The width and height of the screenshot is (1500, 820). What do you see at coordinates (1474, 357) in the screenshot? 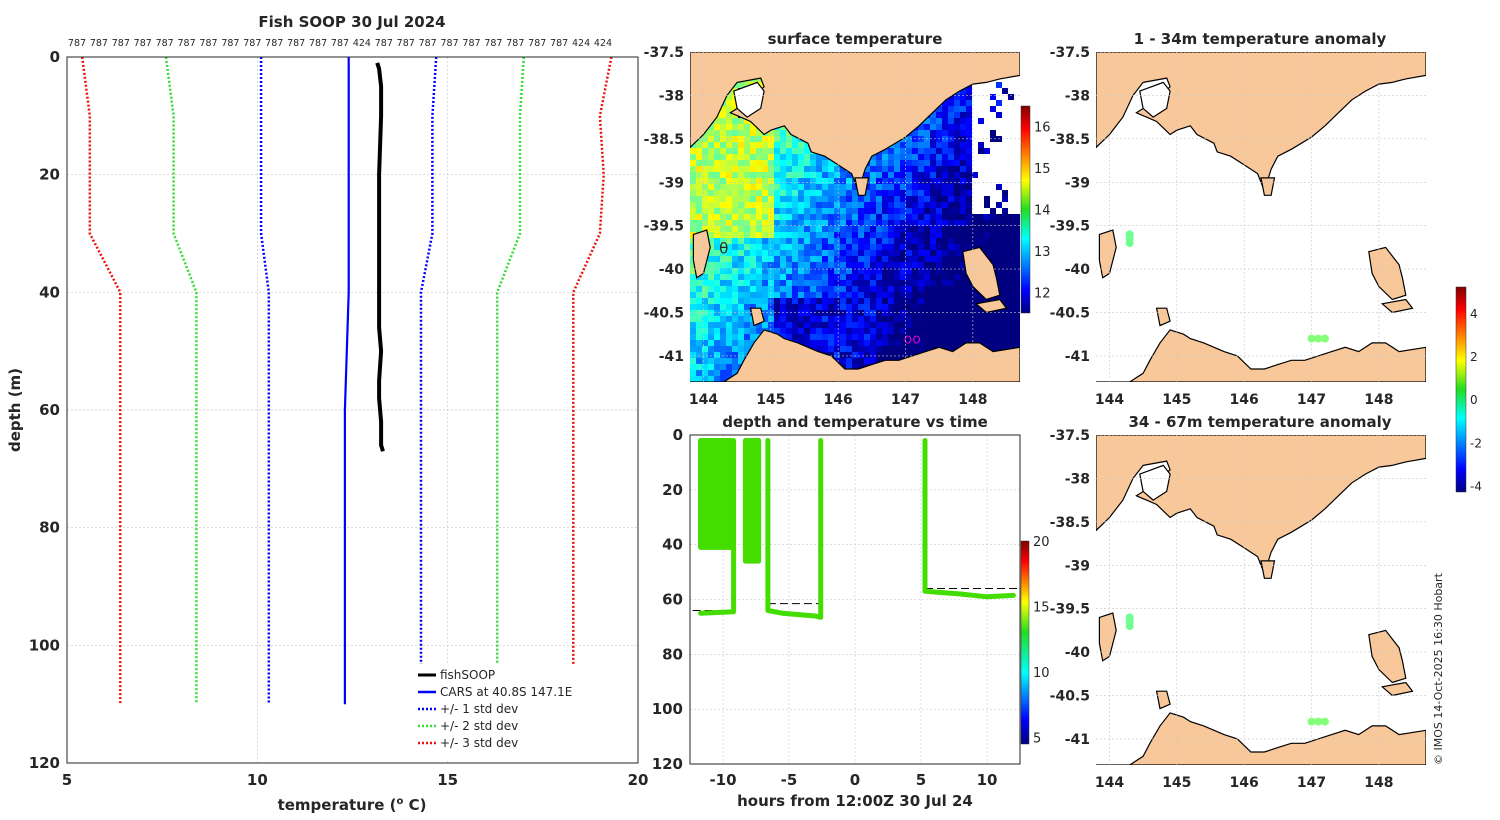
I see `anomaly-colorbar-tick: 2` at bounding box center [1474, 357].